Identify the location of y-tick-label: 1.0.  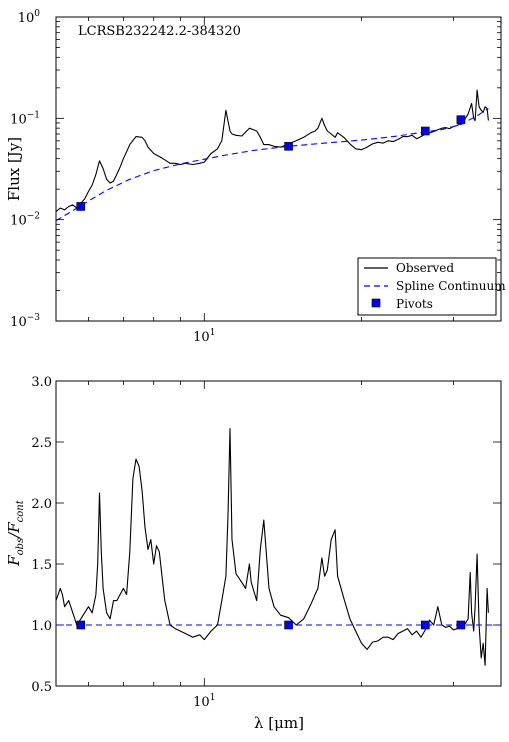
(41, 626).